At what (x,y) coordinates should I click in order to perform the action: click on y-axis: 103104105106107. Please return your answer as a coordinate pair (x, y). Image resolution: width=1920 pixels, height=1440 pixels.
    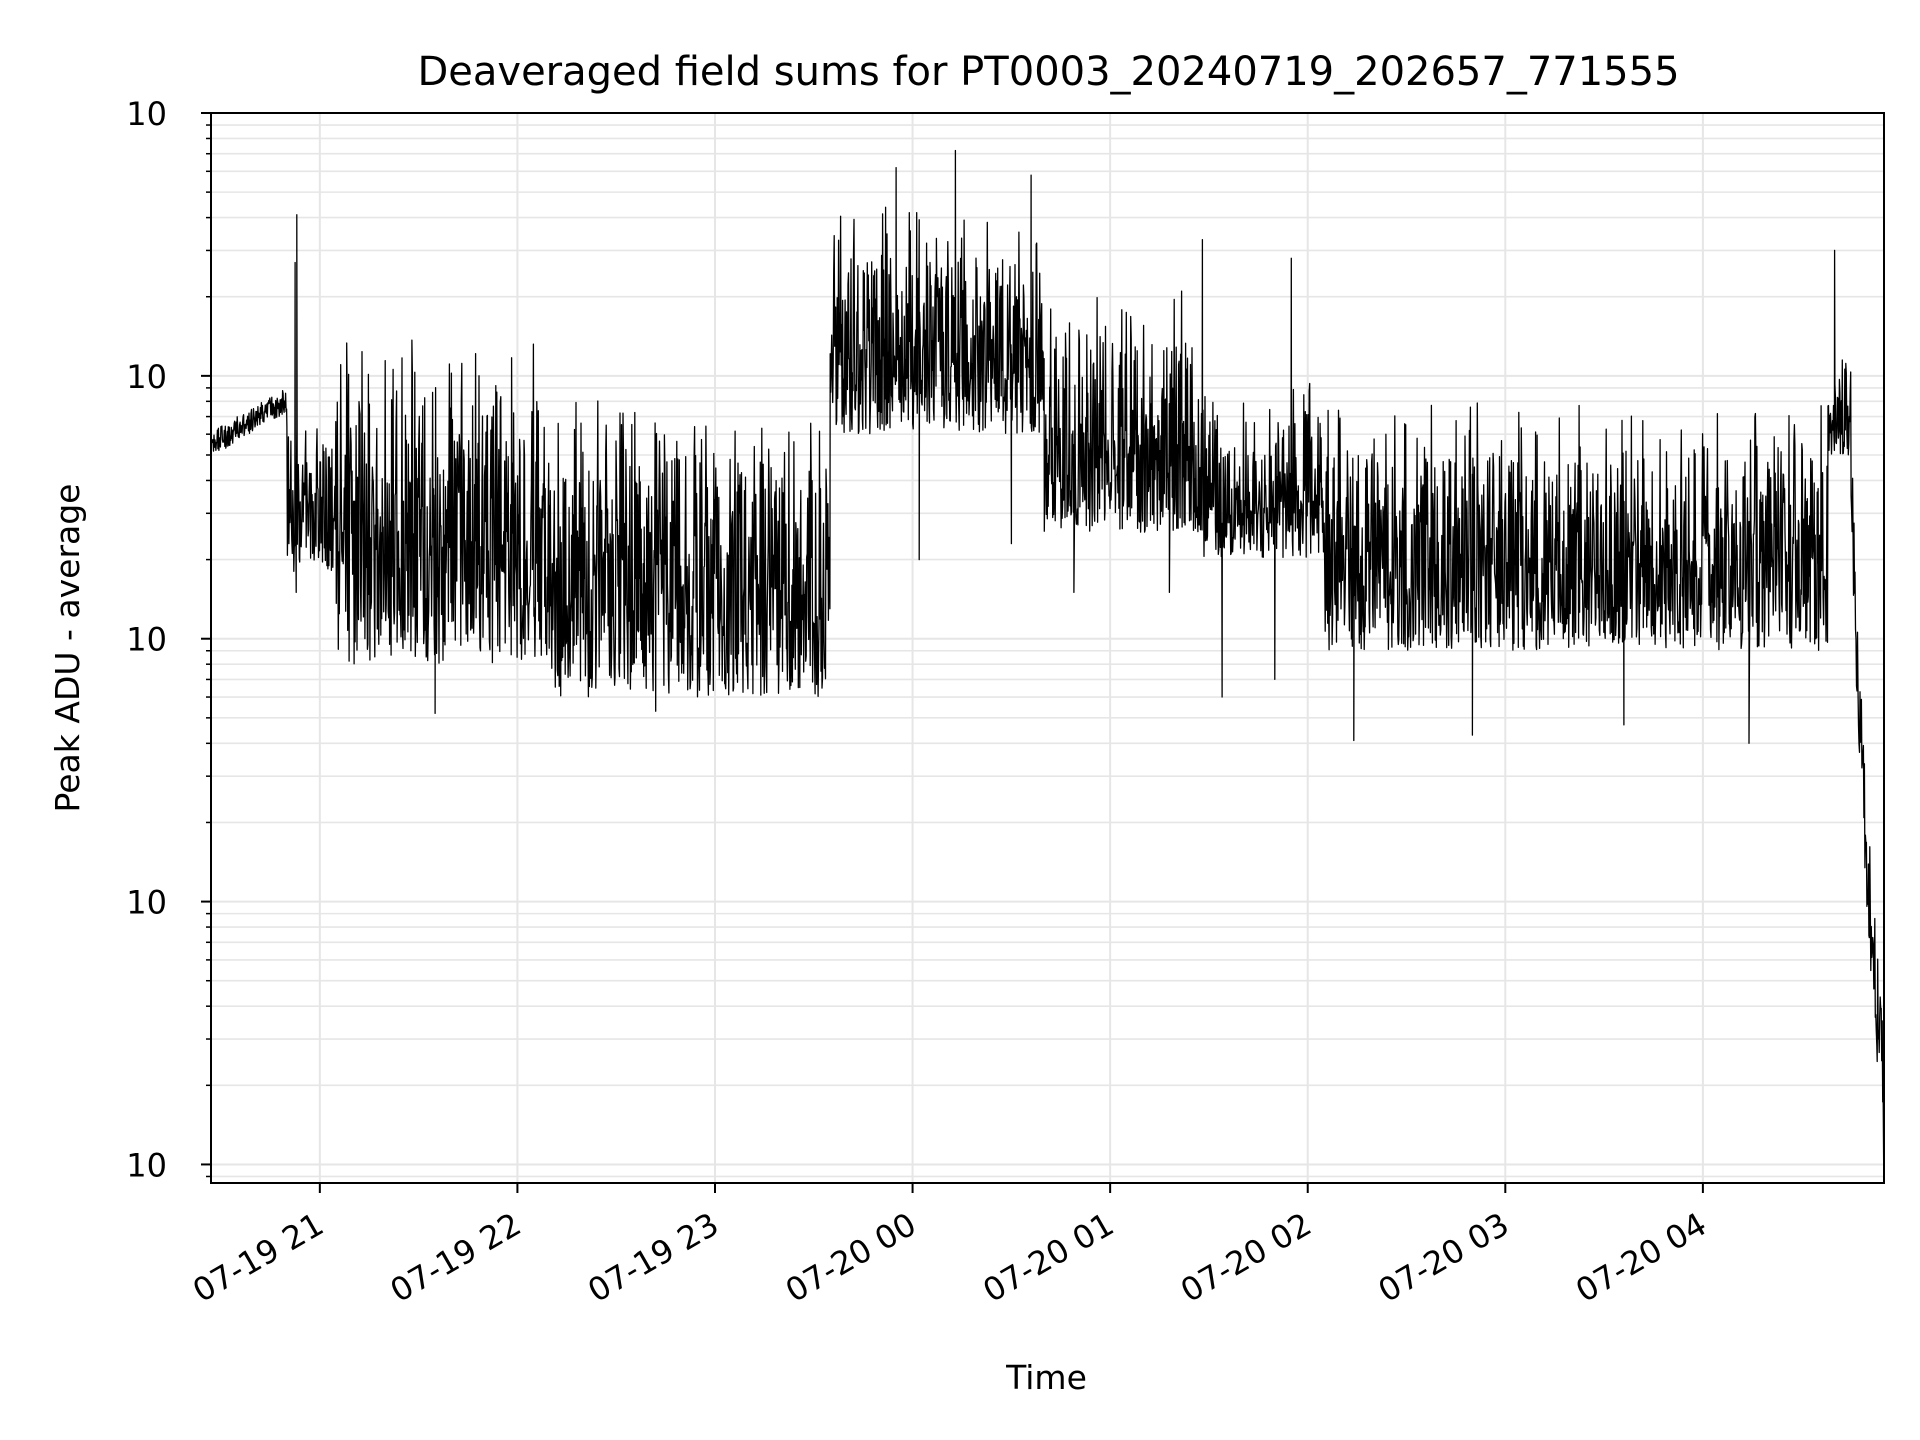
    Looking at the image, I should click on (168, 639).